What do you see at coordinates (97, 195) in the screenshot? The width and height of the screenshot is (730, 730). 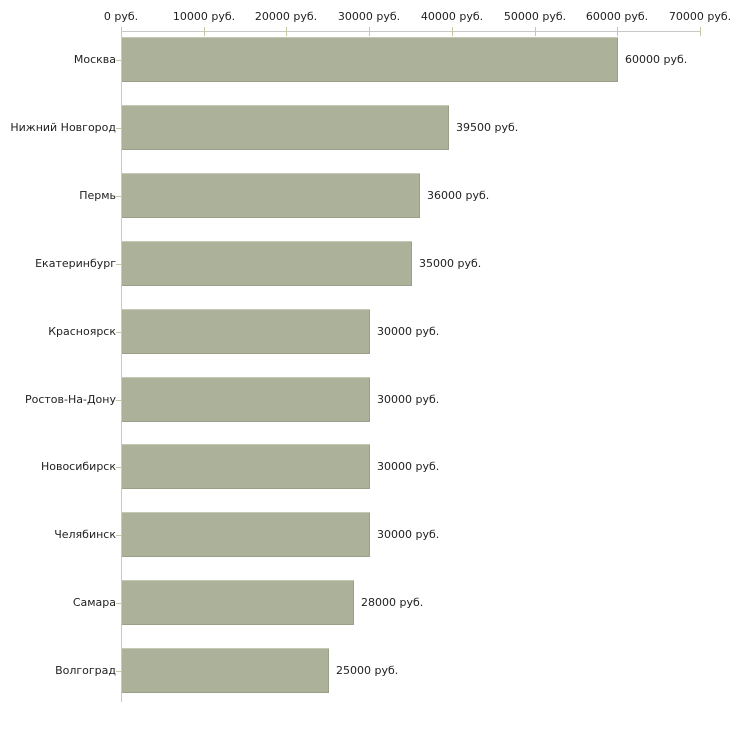 I see `category-label: Пермь` at bounding box center [97, 195].